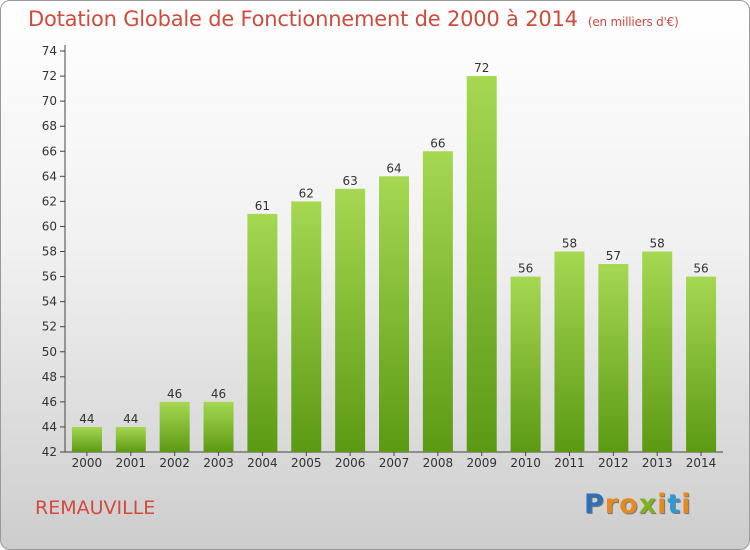 The height and width of the screenshot is (550, 750). I want to click on y-tick-label: 54, so click(49, 302).